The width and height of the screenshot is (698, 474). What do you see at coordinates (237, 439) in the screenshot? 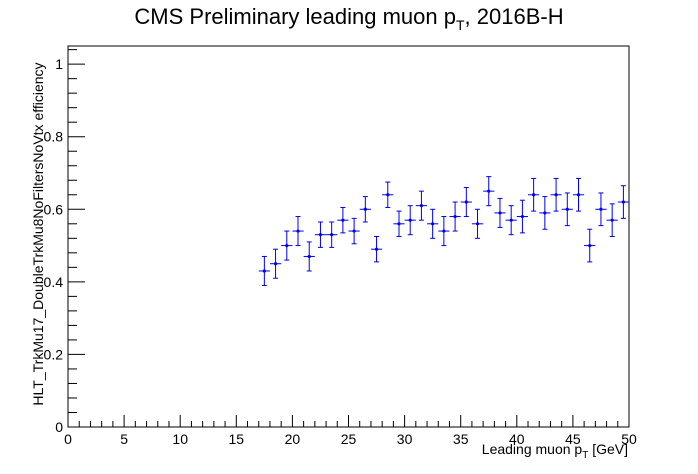
I see `x-tick-label: 15` at bounding box center [237, 439].